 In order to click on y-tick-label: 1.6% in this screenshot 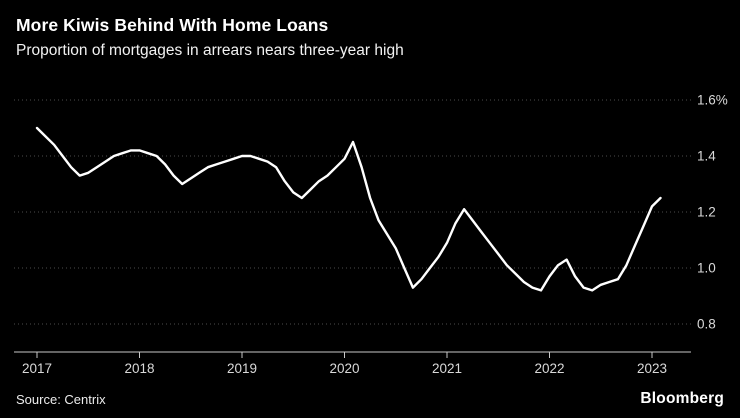, I will do `click(712, 100)`.